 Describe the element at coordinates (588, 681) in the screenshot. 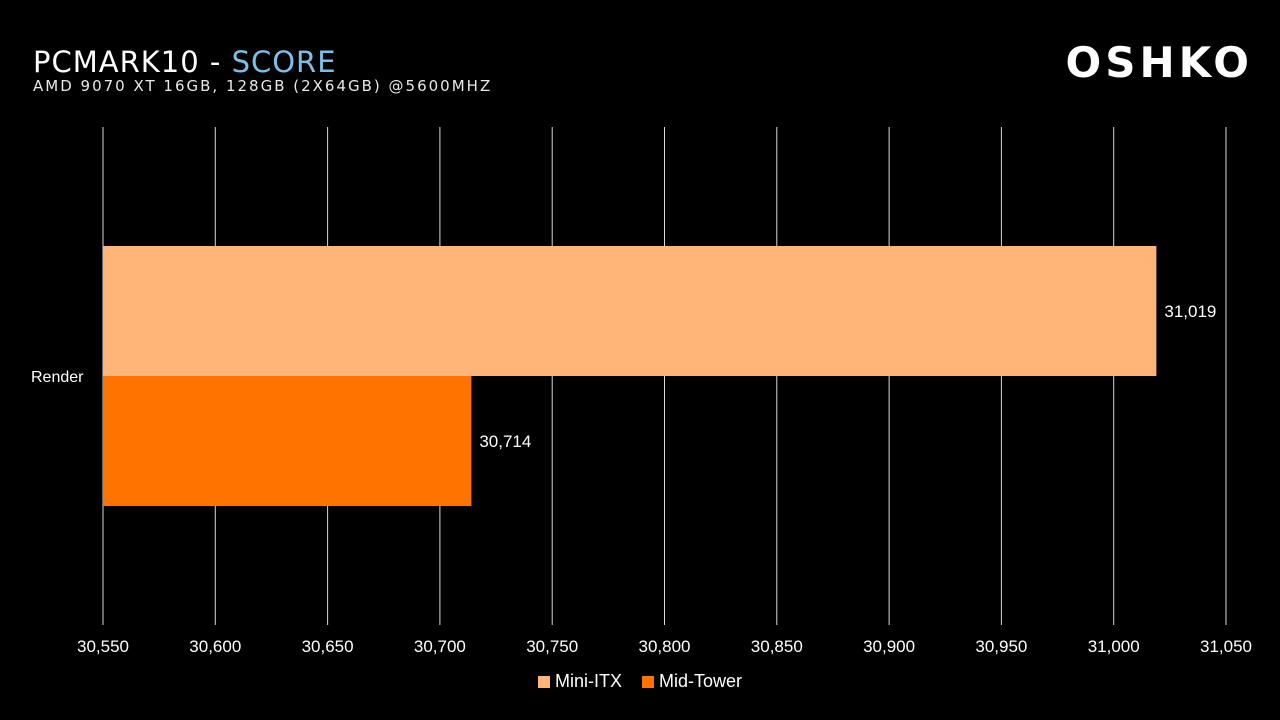

I see `legend-label-mini-itx: Mini-ITX` at that location.